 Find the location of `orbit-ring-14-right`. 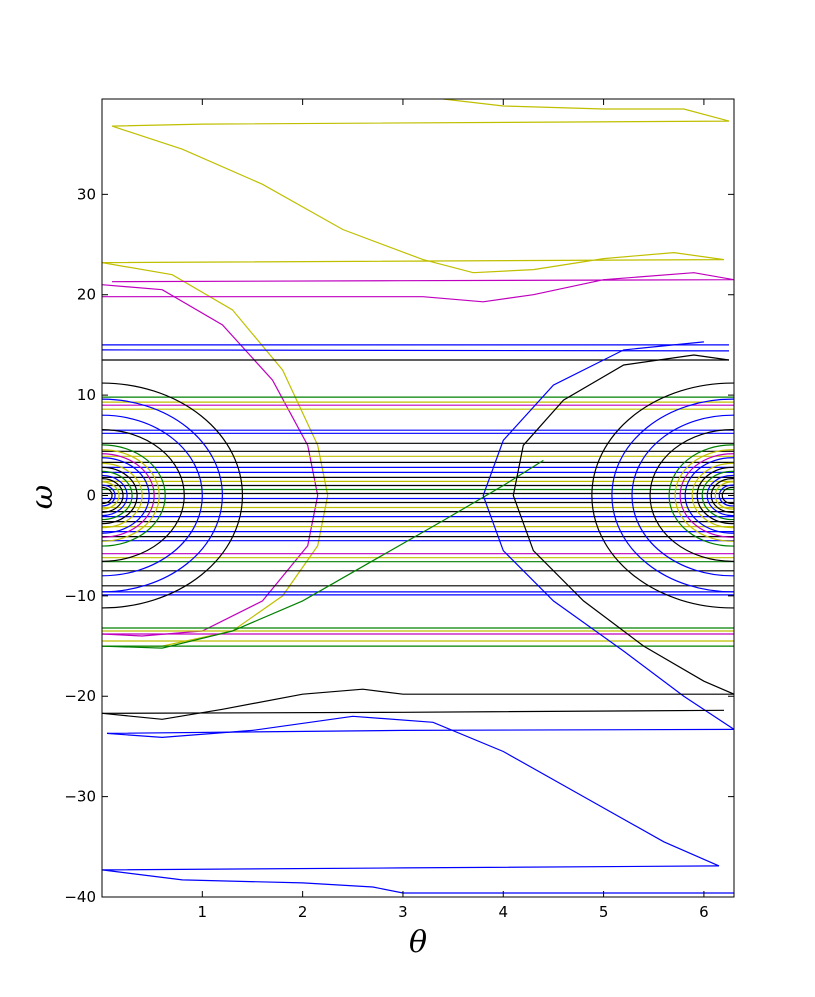

orbit-ring-14-right is located at coordinates (672, 495).